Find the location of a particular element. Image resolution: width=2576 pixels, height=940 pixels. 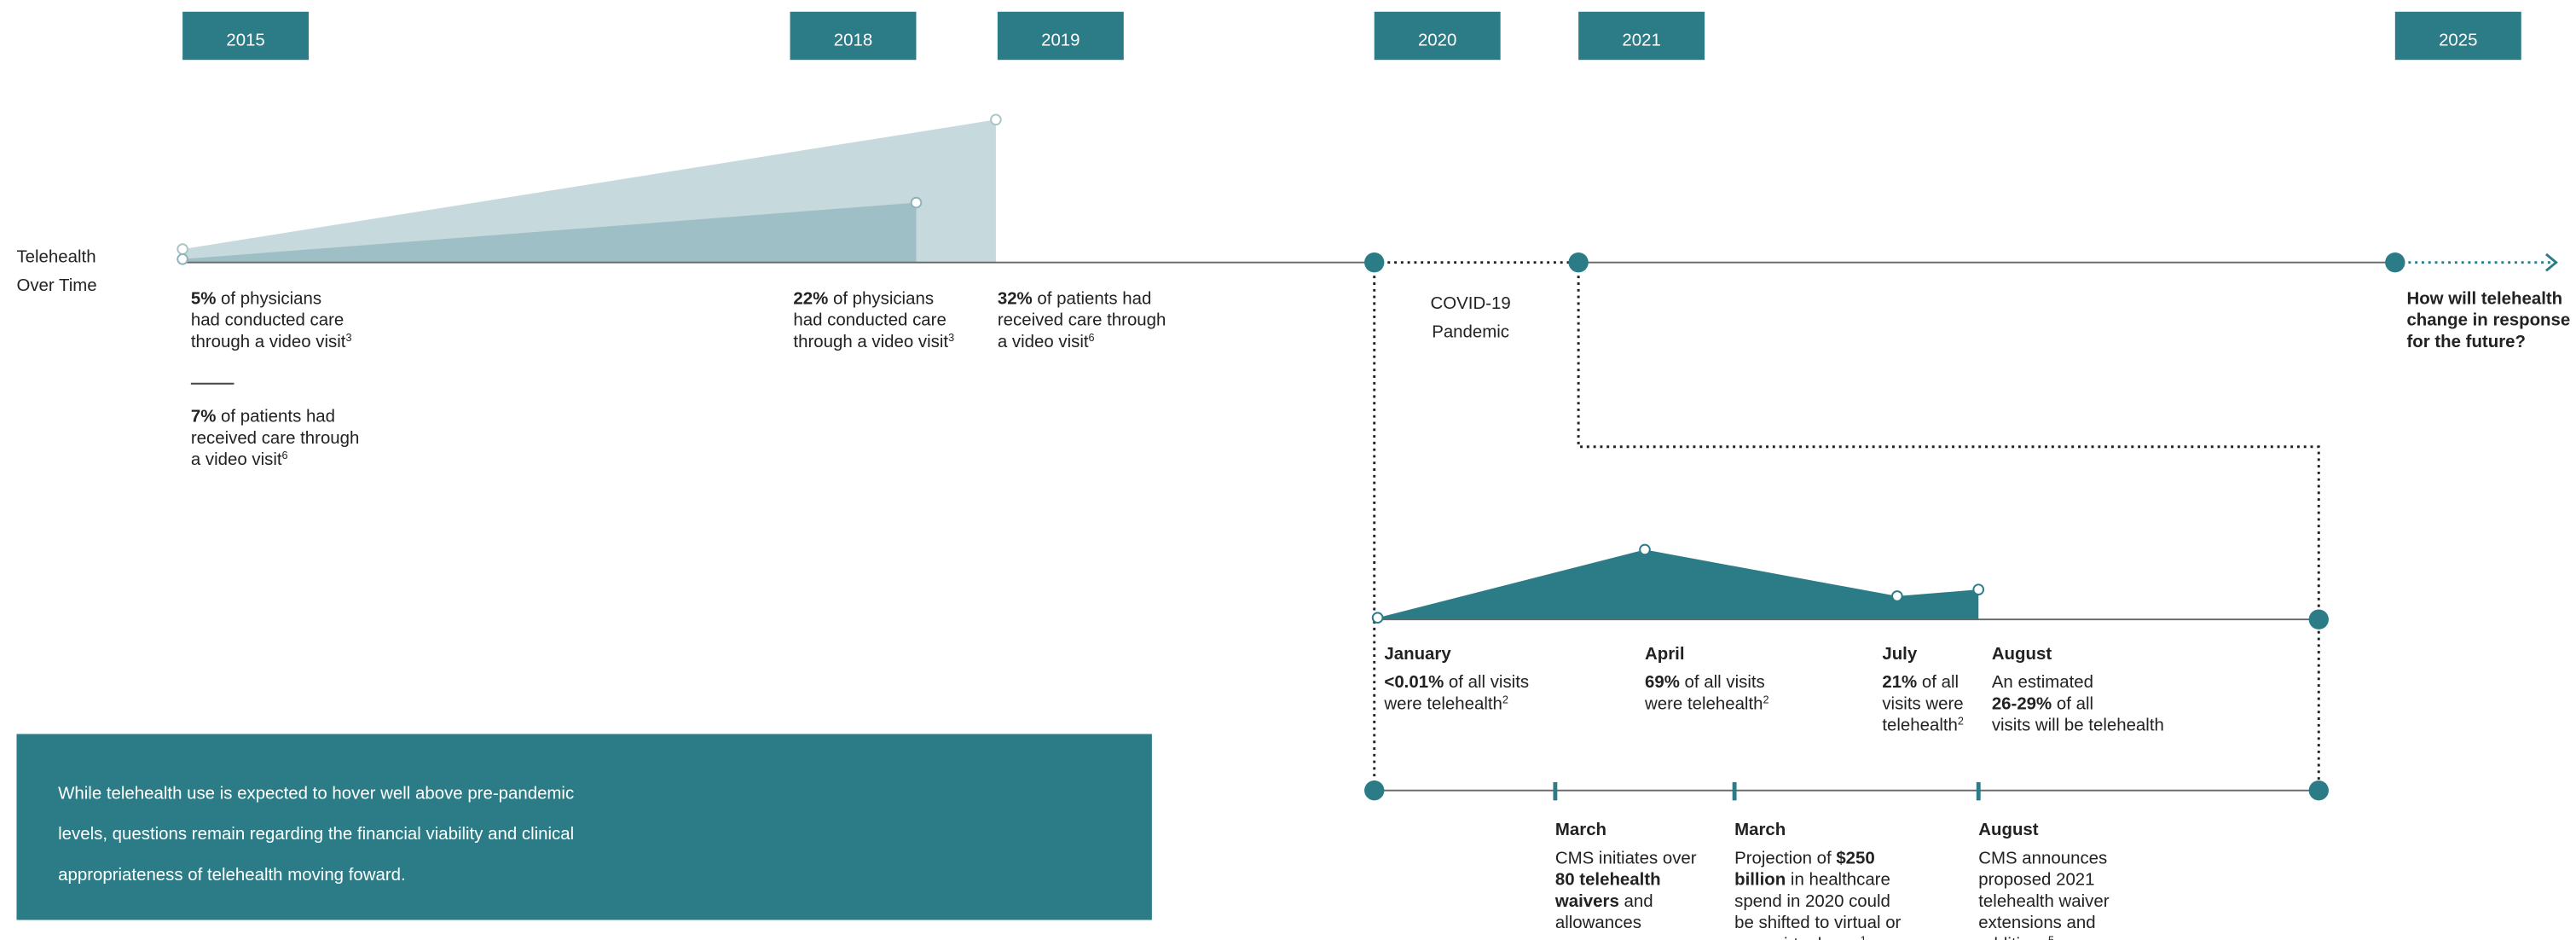

note-text: telehealth is located at coordinates (1920, 726).